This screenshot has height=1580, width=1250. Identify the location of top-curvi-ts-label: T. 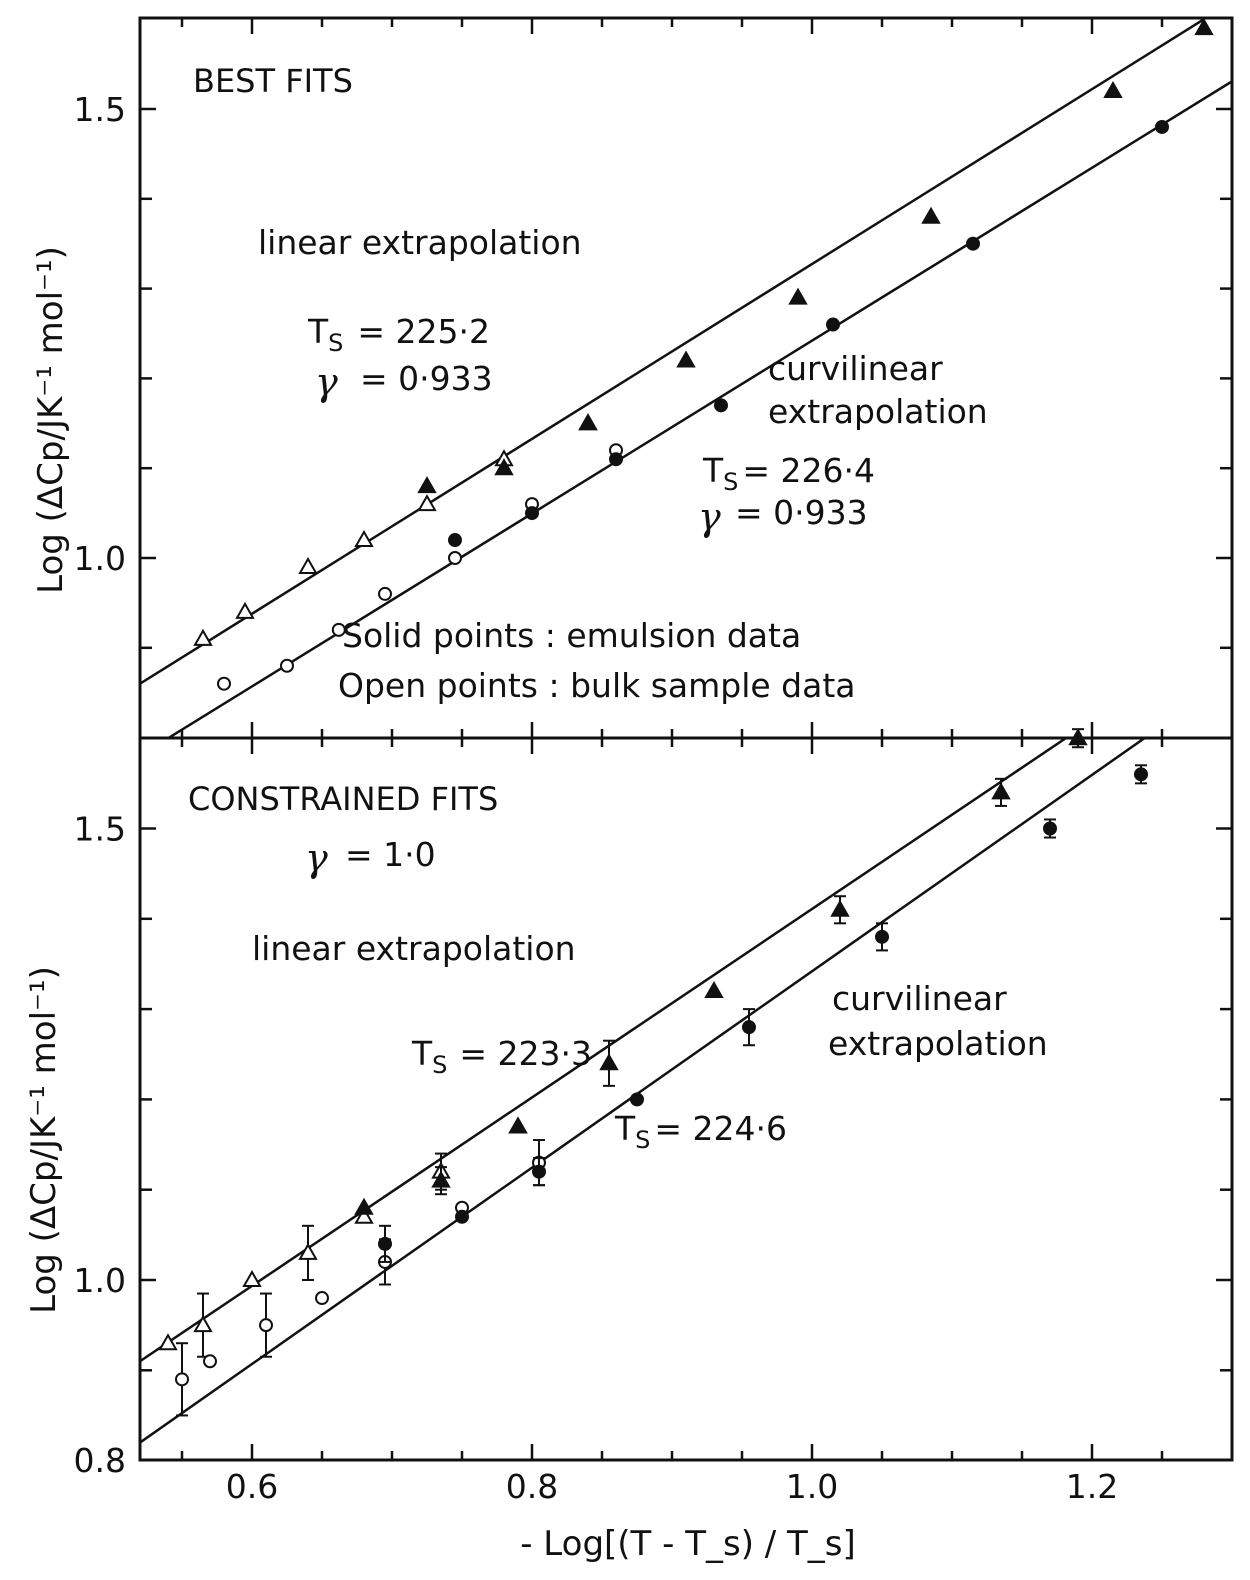
(713, 470).